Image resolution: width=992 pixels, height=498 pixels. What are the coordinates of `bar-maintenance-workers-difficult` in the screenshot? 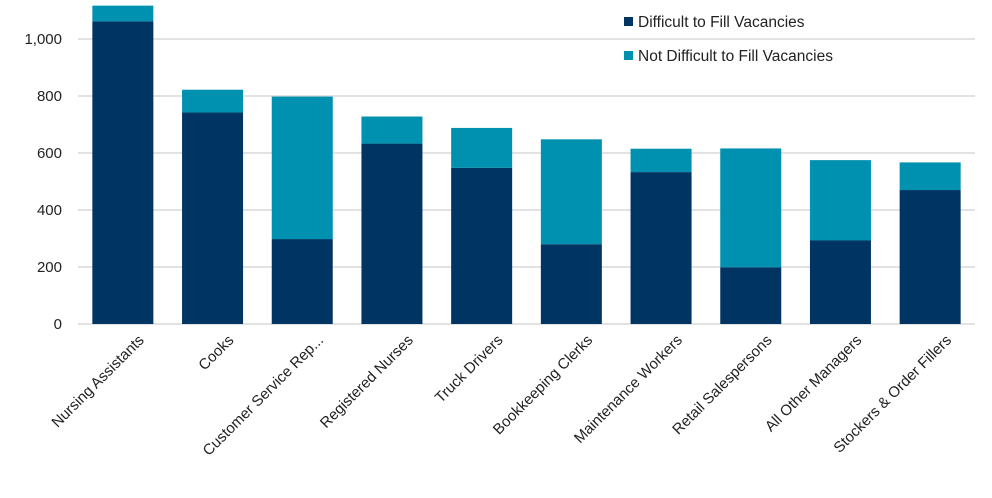 It's located at (661, 248).